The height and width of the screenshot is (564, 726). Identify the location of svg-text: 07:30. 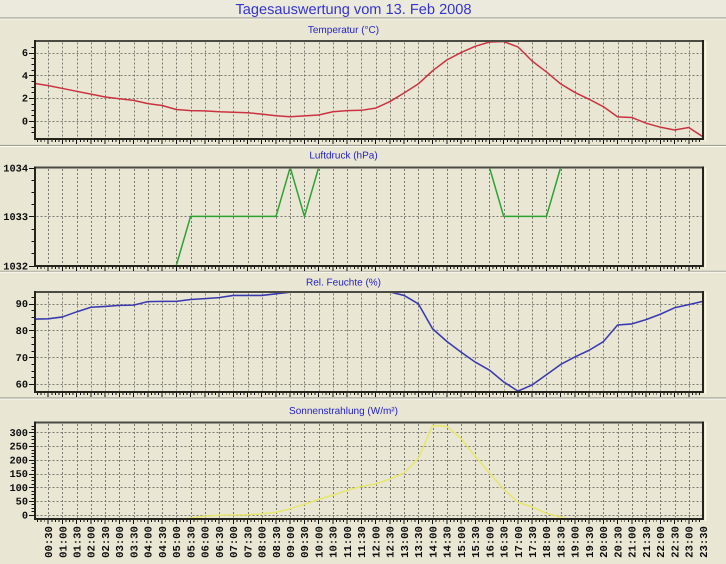
(249, 542).